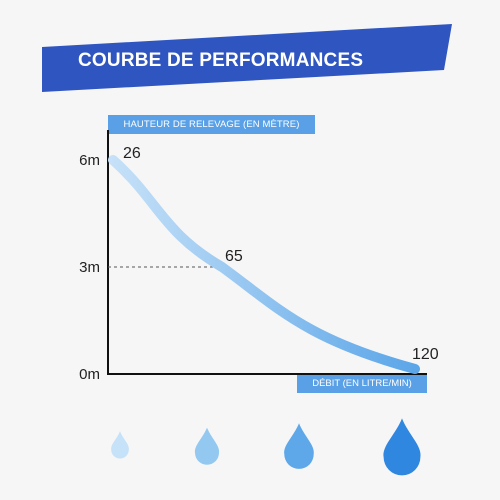 This screenshot has height=500, width=500. Describe the element at coordinates (362, 383) in the screenshot. I see `x-axis-label: DÉBIT (EN LITRE/MIN)` at that location.